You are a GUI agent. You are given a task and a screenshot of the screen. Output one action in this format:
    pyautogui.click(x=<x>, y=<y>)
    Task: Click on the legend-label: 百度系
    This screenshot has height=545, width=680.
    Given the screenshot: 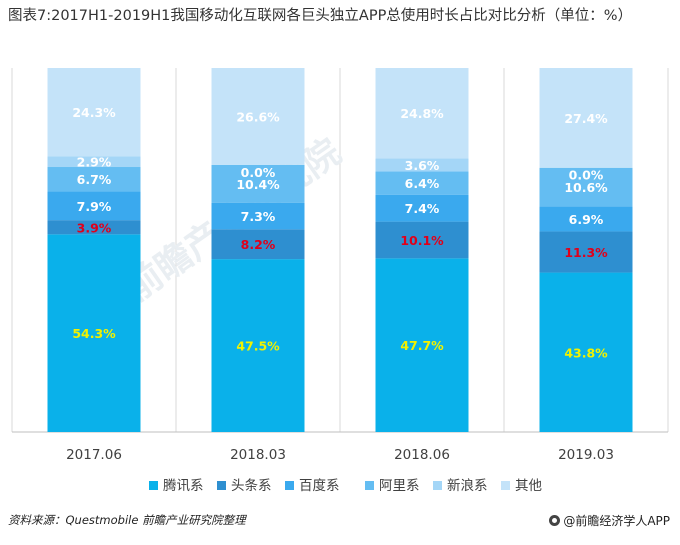 What is the action you would take?
    pyautogui.click(x=319, y=486)
    